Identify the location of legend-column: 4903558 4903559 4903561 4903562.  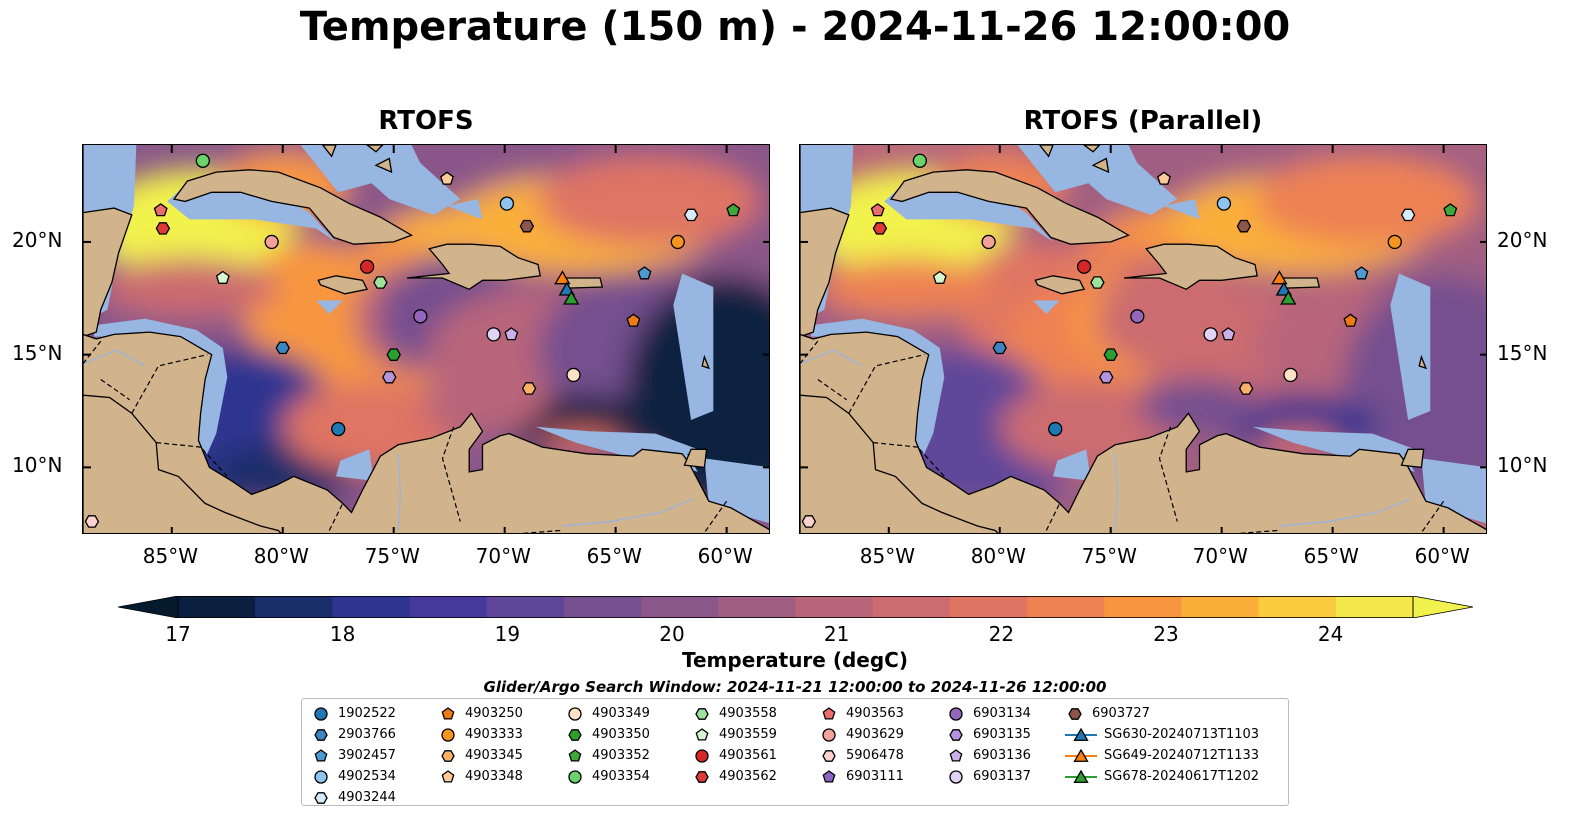
(734, 745).